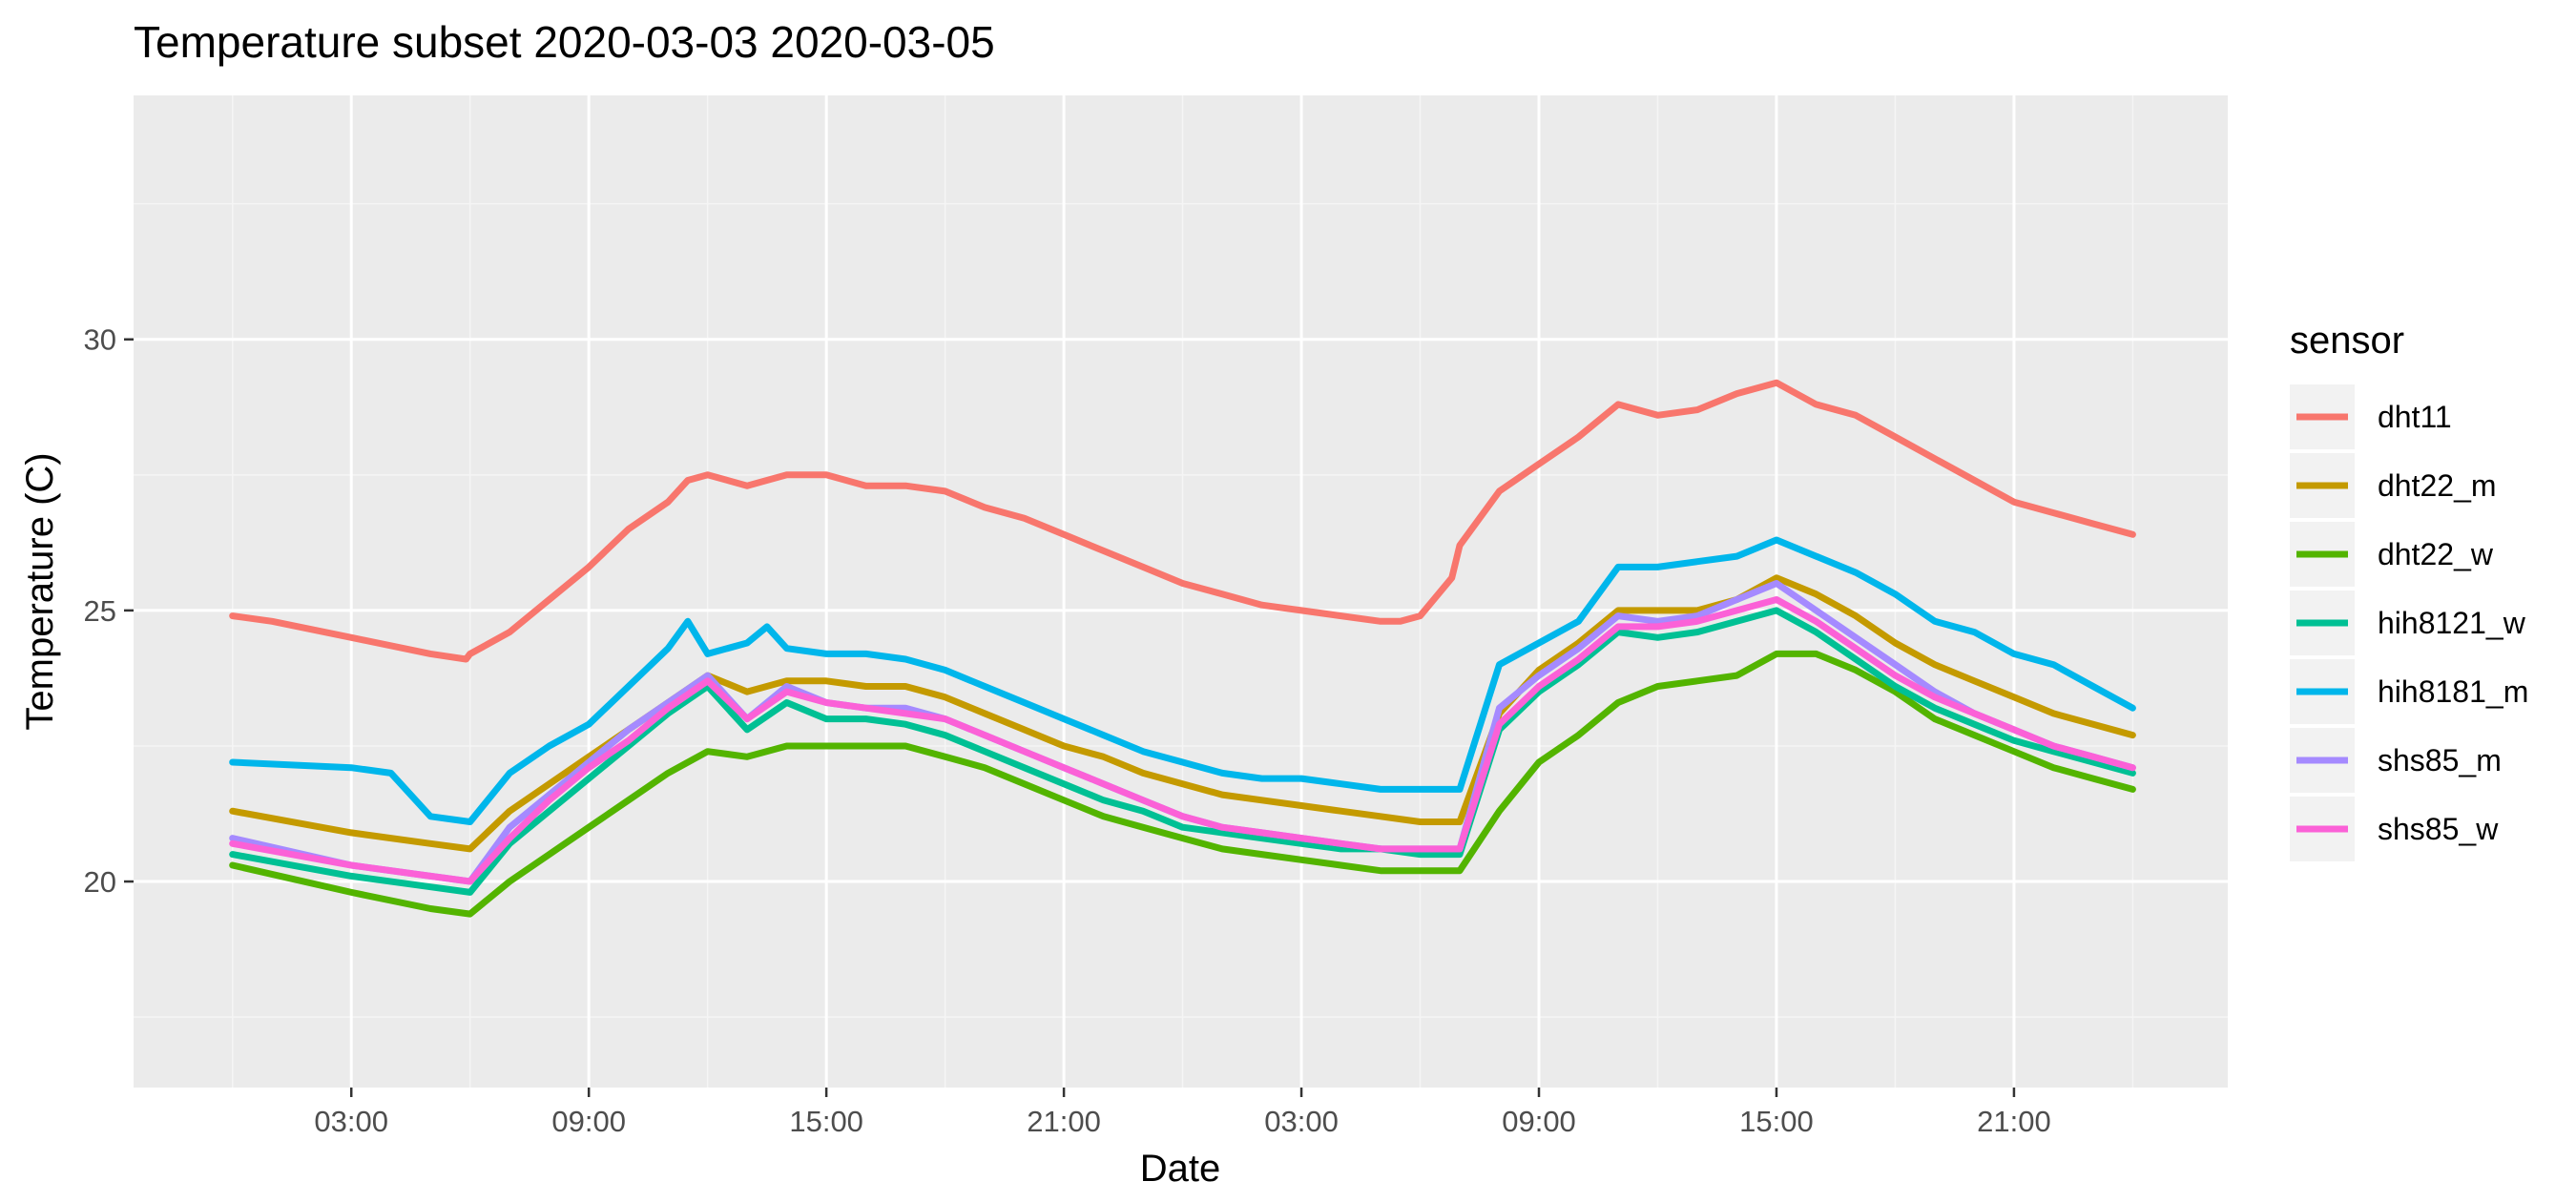  Describe the element at coordinates (2453, 691) in the screenshot. I see `legend-label-hih8181-m: hih8181_m` at that location.